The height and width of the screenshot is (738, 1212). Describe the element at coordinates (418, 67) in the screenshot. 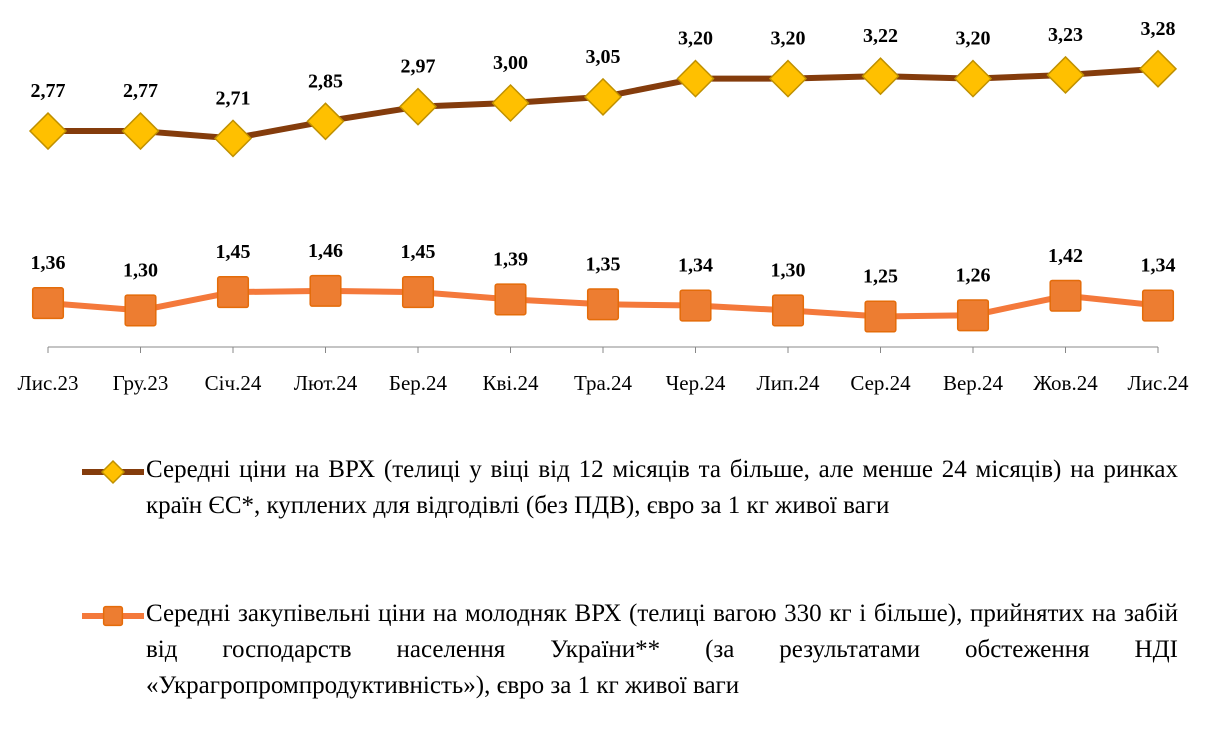

I see `data-label: 2,97` at that location.